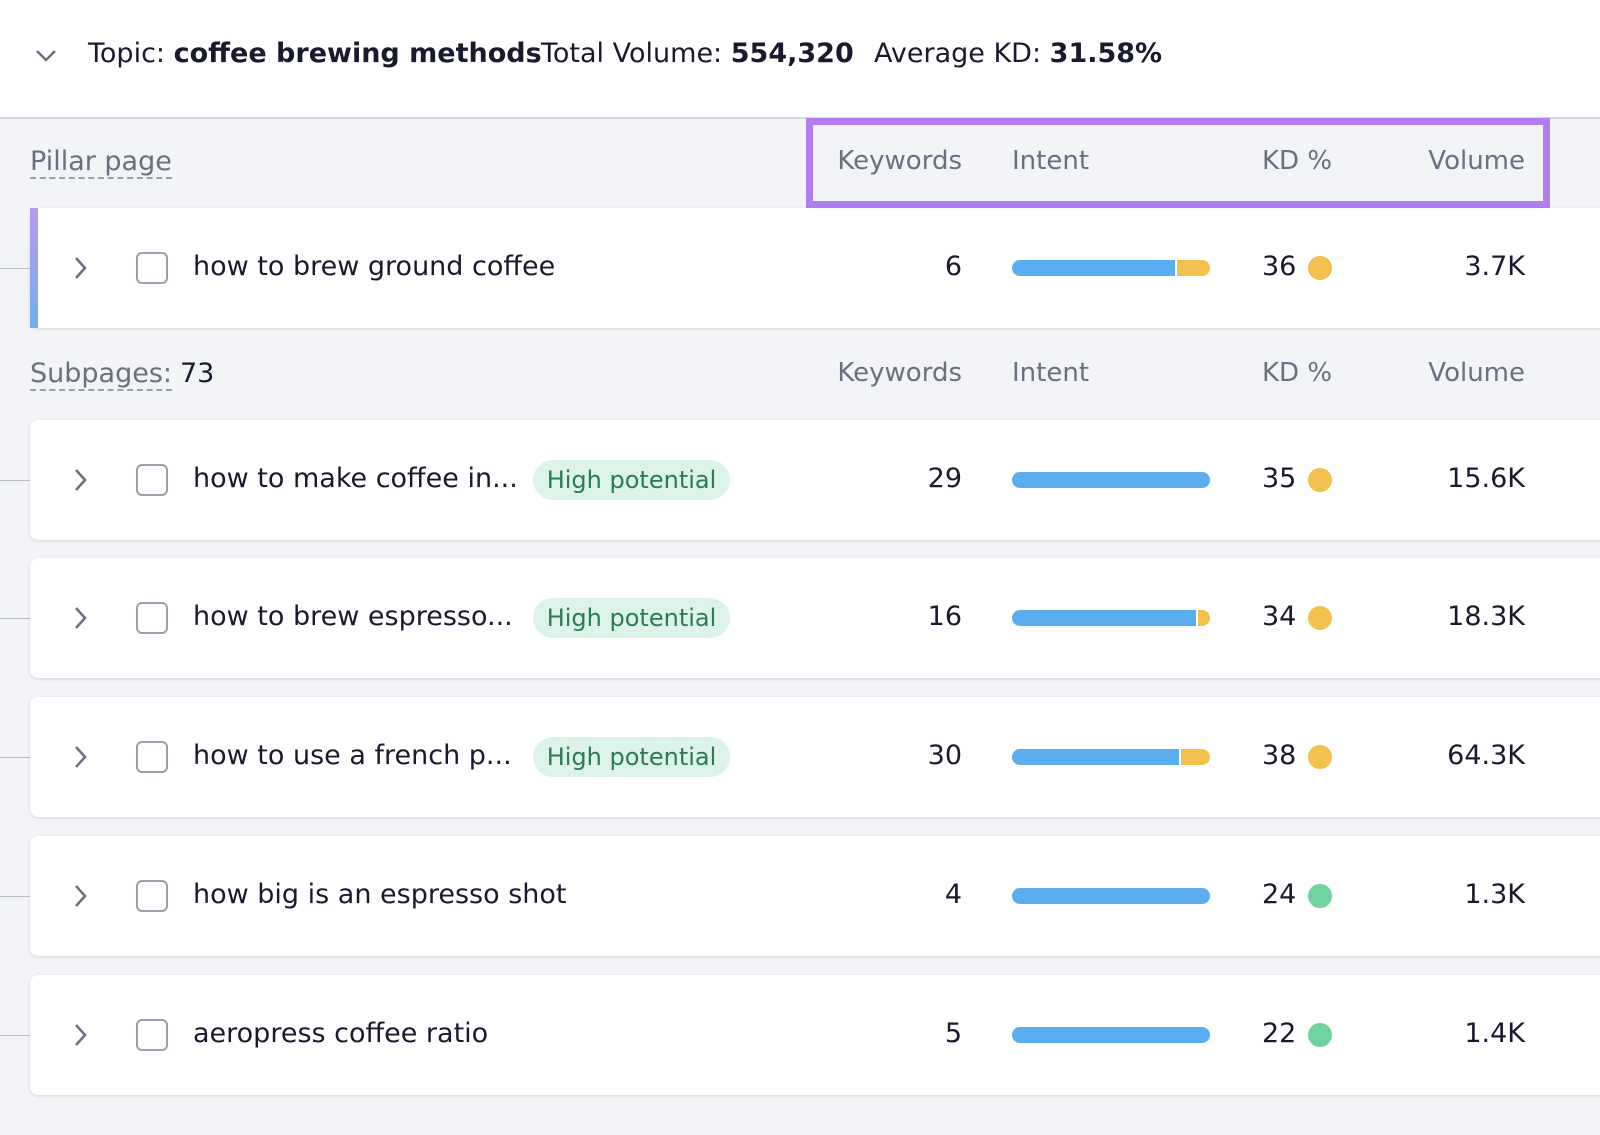 This screenshot has height=1135, width=1600. I want to click on kd-value: 38, so click(1279, 755).